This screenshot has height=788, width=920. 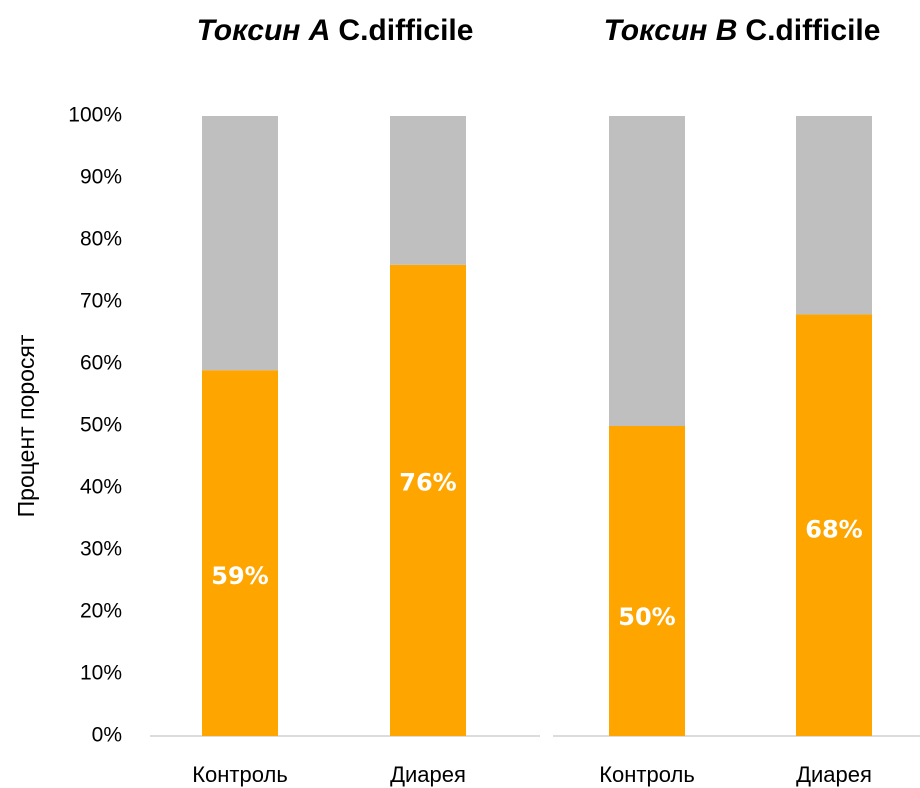 What do you see at coordinates (101, 611) in the screenshot?
I see `y-tick-label: 20%` at bounding box center [101, 611].